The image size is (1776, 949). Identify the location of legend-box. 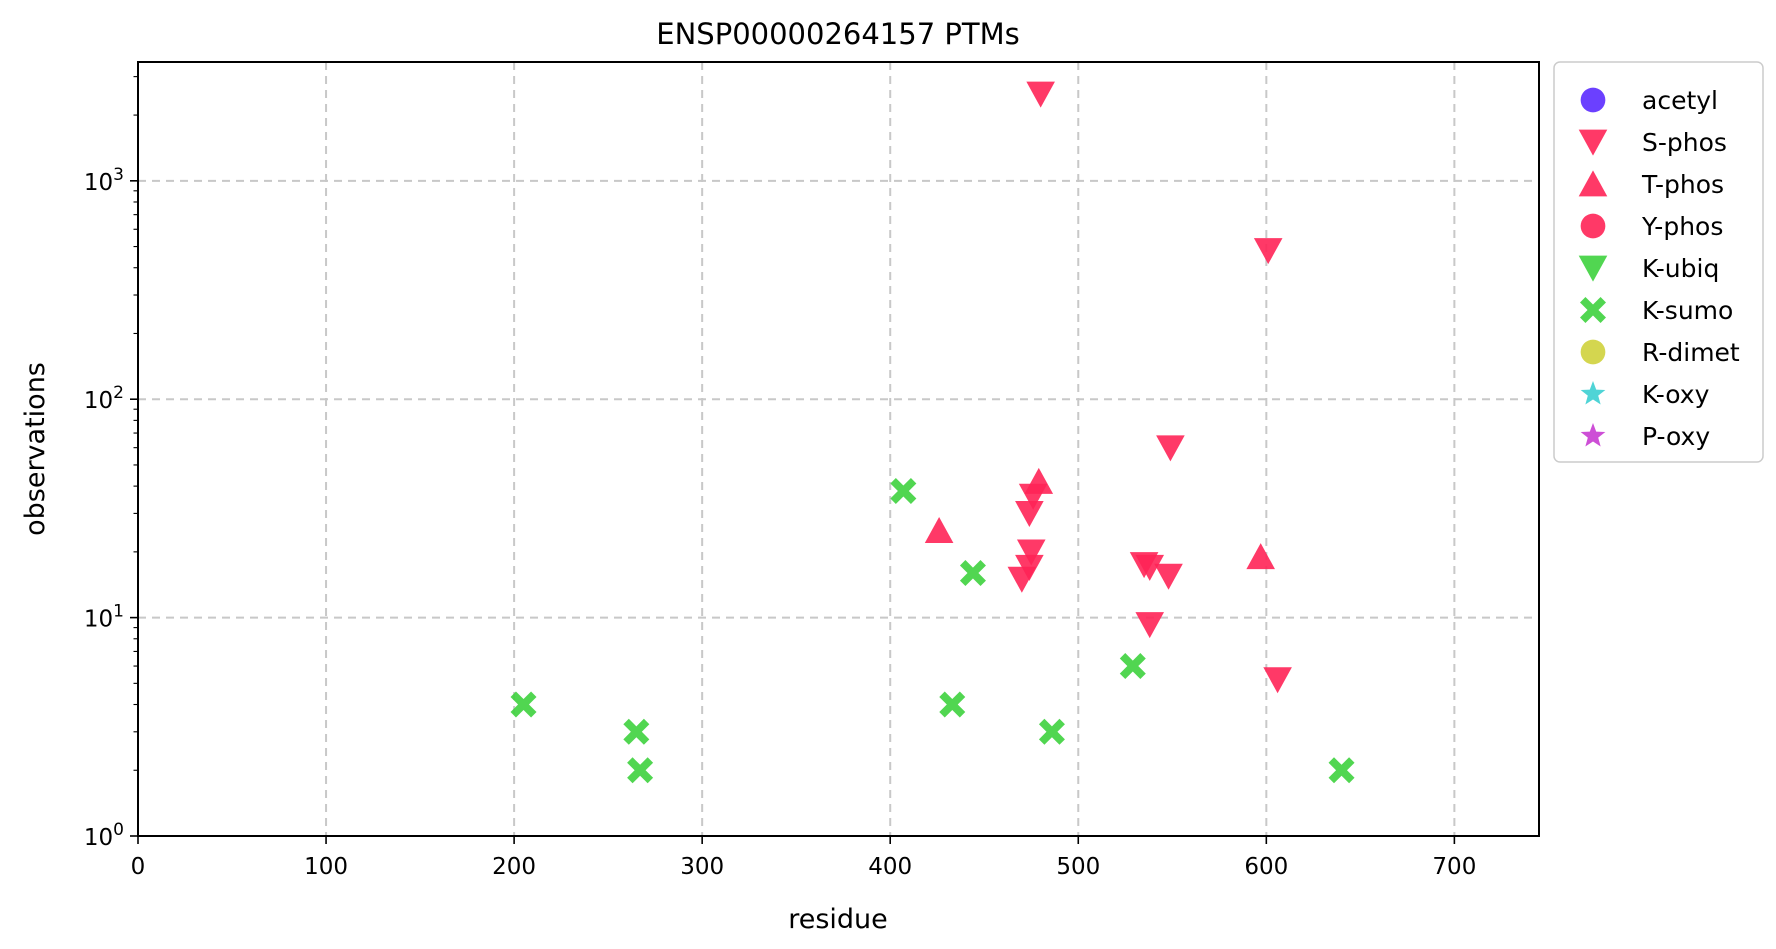
(1658, 262).